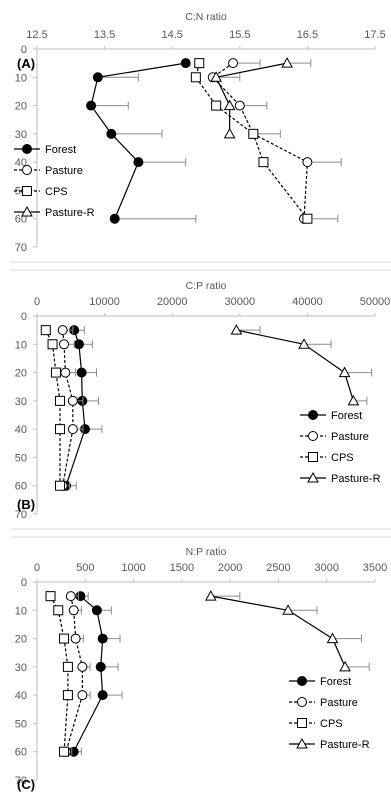 Image resolution: width=391 pixels, height=802 pixels. I want to click on x-tick-label: 17.5, so click(374, 35).